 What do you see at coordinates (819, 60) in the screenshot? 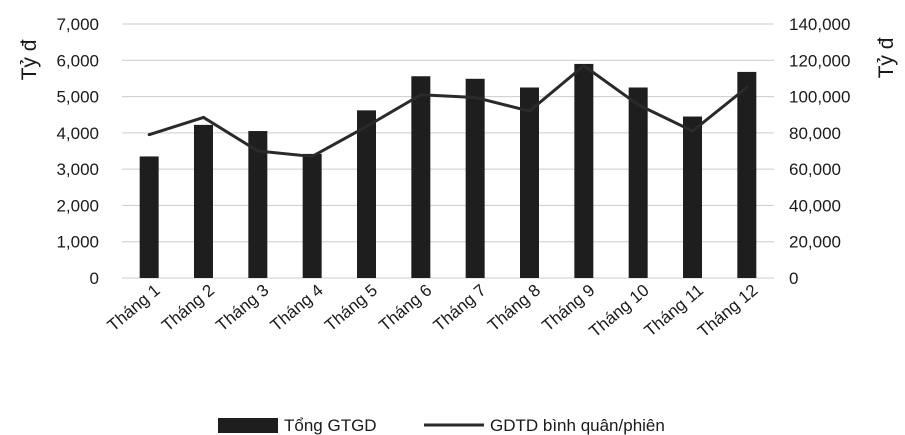
I see `right-tick-label: 120,000` at bounding box center [819, 60].